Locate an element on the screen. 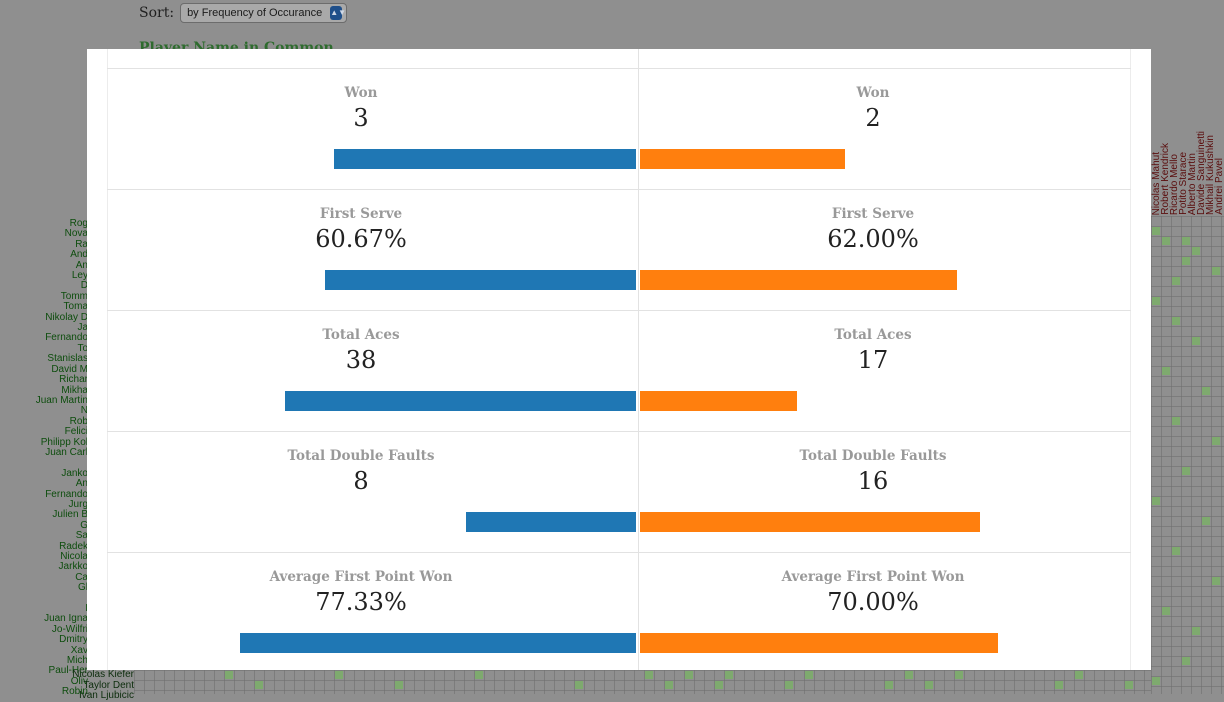  stat-value-left: 60.67% is located at coordinates (361, 239).